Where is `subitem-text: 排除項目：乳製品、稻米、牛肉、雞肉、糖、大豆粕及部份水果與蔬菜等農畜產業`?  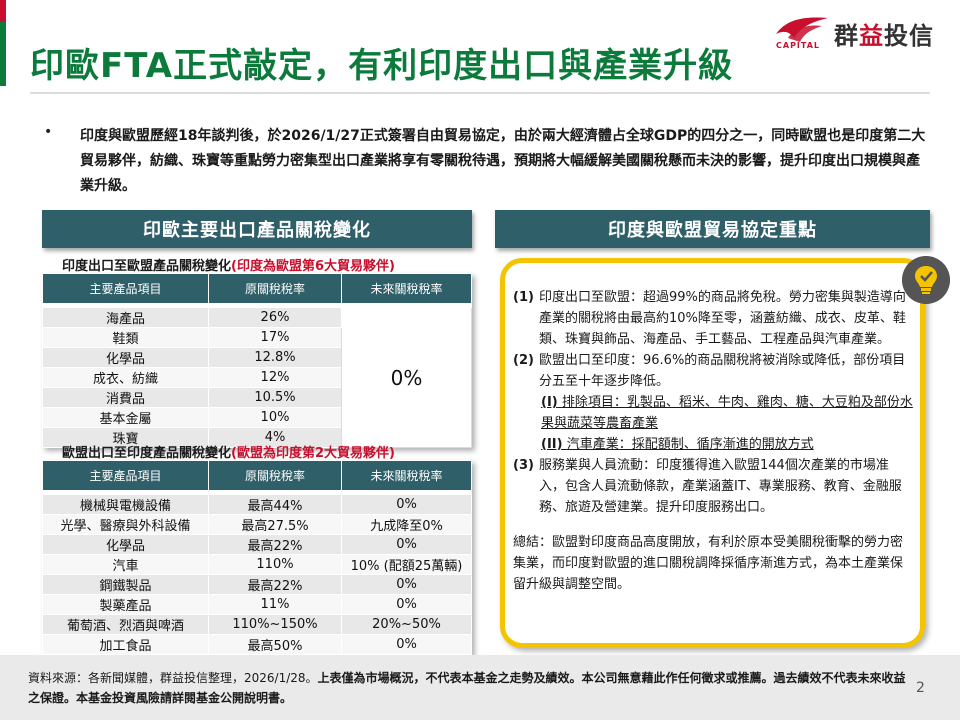
subitem-text: 排除項目：乳製品、稻米、牛肉、雞肉、糖、大豆粕及部份水果與蔬菜等農畜產業 is located at coordinates (727, 413).